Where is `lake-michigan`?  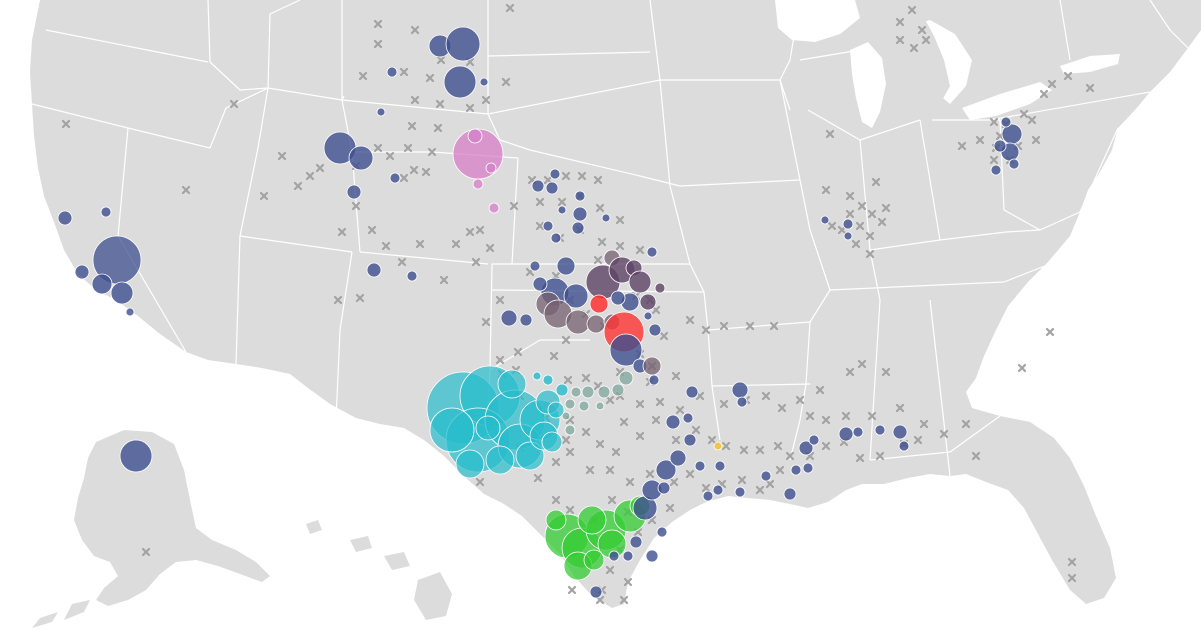 lake-michigan is located at coordinates (868, 85).